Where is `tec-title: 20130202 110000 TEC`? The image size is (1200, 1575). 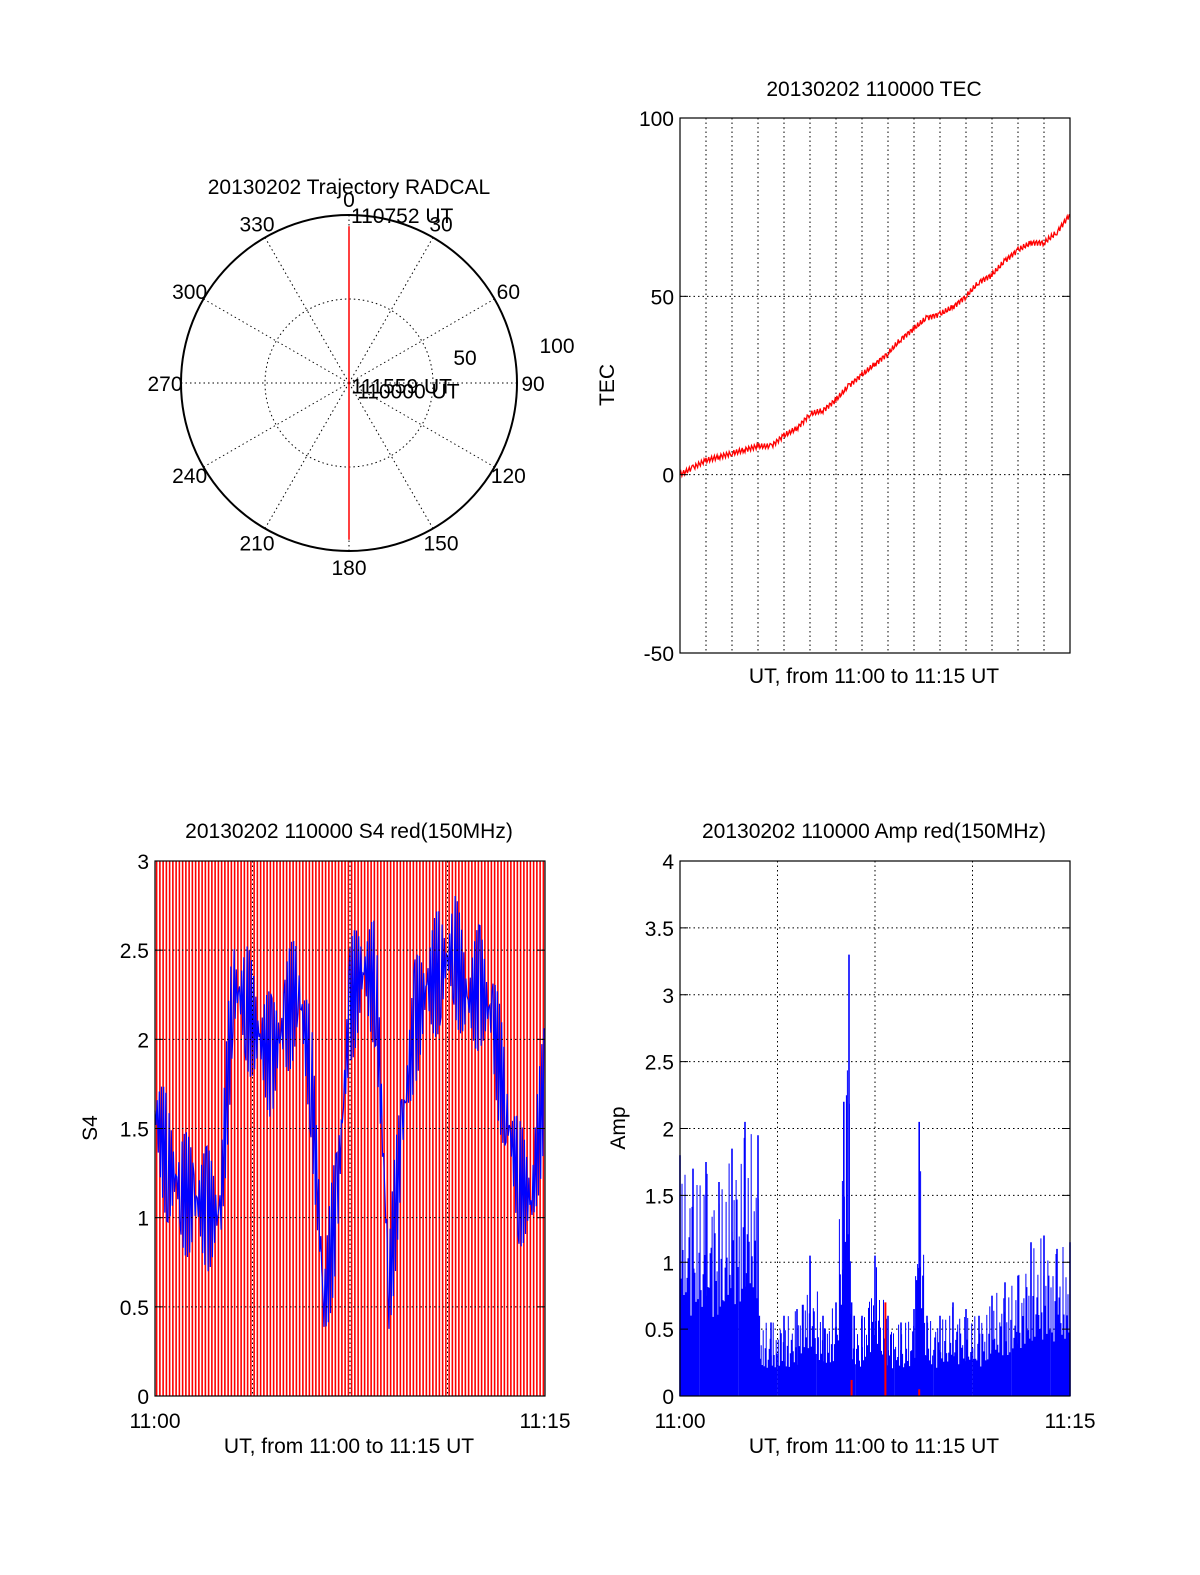 tec-title: 20130202 110000 TEC is located at coordinates (873, 89).